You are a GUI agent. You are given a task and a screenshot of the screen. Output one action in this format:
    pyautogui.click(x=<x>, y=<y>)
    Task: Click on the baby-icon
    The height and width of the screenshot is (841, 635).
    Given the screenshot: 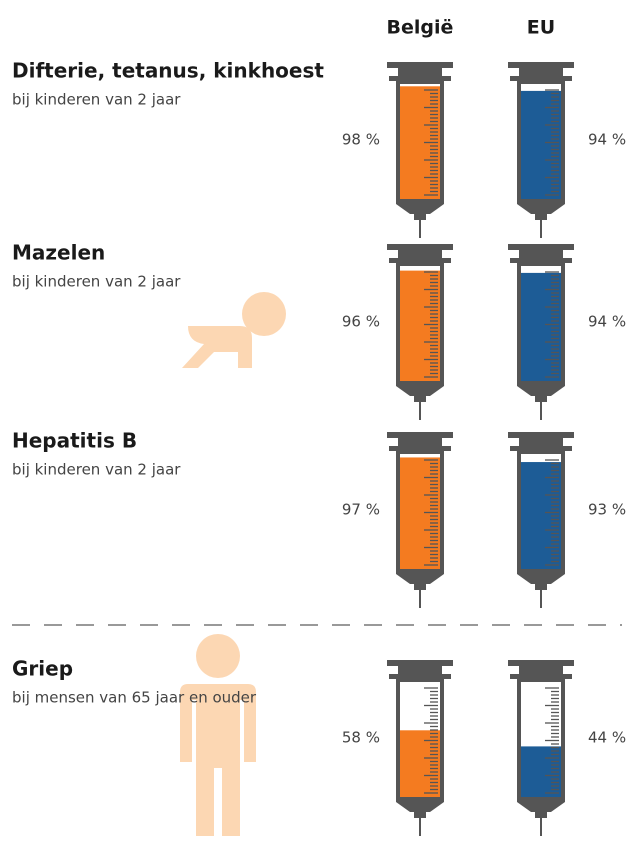 What is the action you would take?
    pyautogui.click(x=234, y=330)
    